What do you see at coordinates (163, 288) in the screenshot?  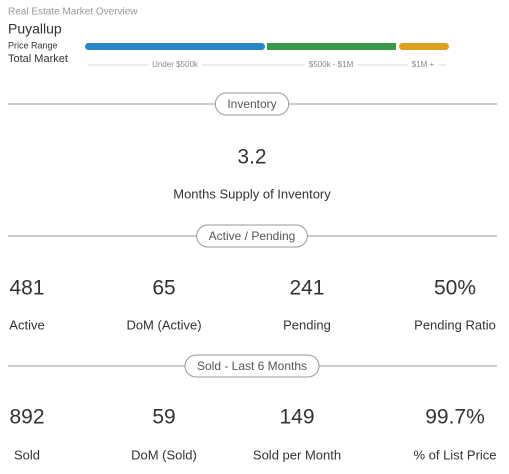 I see `stat-value: 65` at bounding box center [163, 288].